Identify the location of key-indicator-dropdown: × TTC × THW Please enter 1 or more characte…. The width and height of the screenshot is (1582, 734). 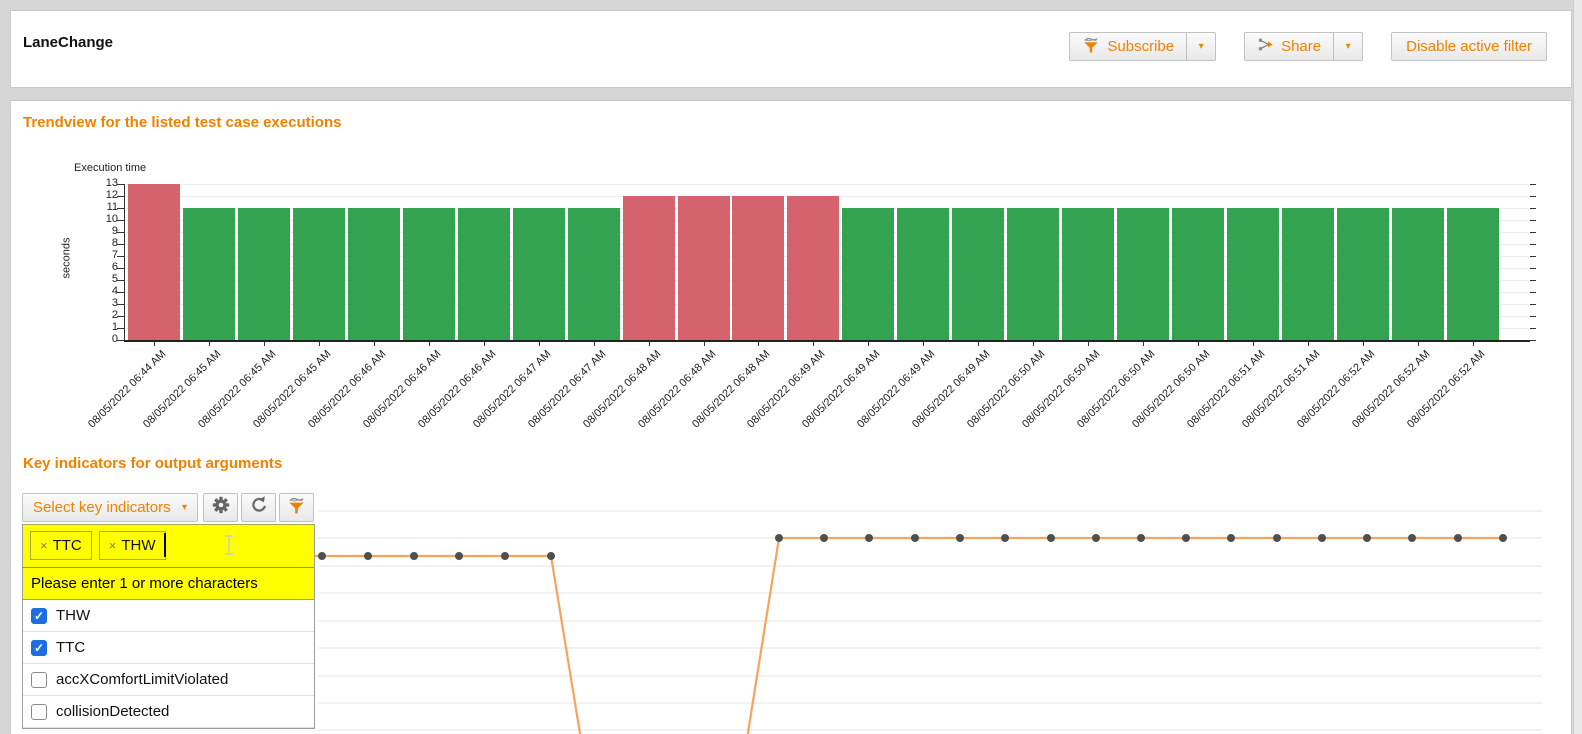
(168, 626).